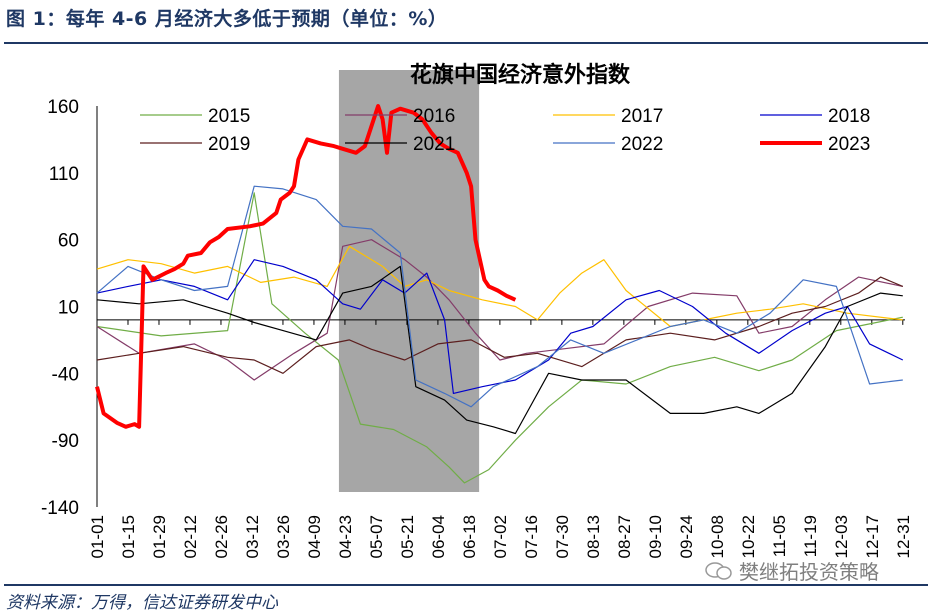 The width and height of the screenshot is (935, 613). What do you see at coordinates (849, 144) in the screenshot?
I see `legend-label-2023: 2023` at bounding box center [849, 144].